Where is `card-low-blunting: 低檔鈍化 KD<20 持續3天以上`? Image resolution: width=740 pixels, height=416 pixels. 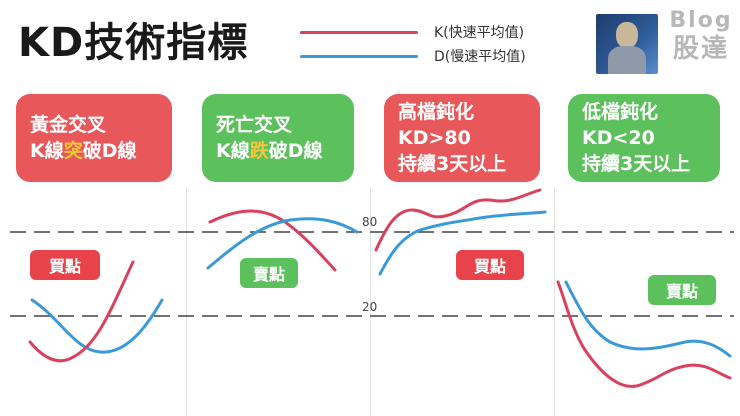
card-low-blunting: 低檔鈍化 KD<20 持續3天以上 is located at coordinates (644, 138).